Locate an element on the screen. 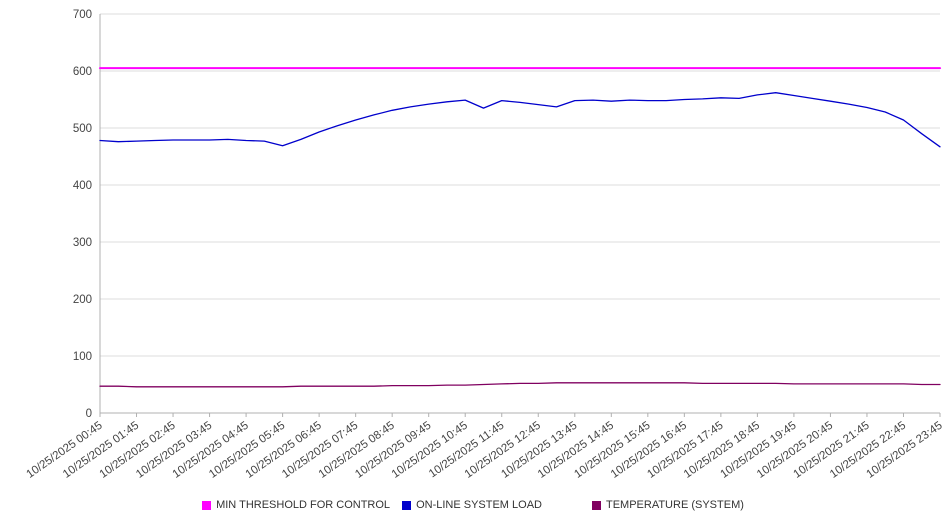 This screenshot has width=946, height=526. legend-label-online-system-load: ON-LINE SYSTEM LOAD is located at coordinates (479, 505).